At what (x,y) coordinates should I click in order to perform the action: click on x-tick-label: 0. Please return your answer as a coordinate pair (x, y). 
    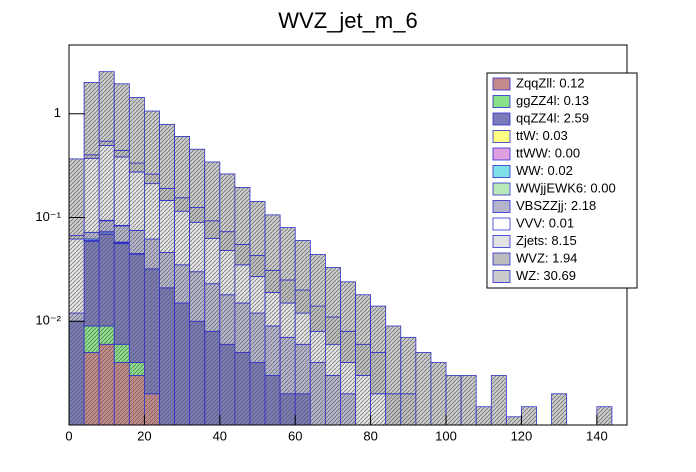
    Looking at the image, I should click on (68, 435).